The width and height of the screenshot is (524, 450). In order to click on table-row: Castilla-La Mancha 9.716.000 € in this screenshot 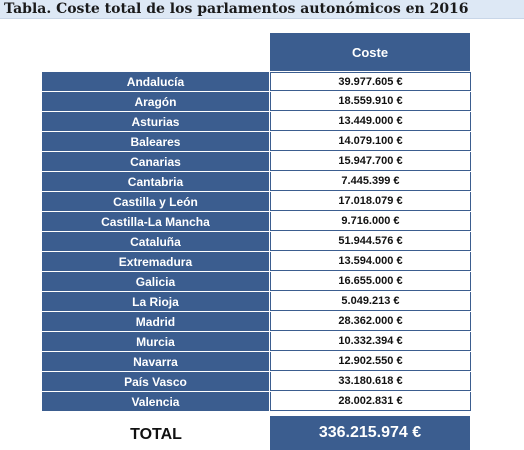, I will do `click(256, 222)`.